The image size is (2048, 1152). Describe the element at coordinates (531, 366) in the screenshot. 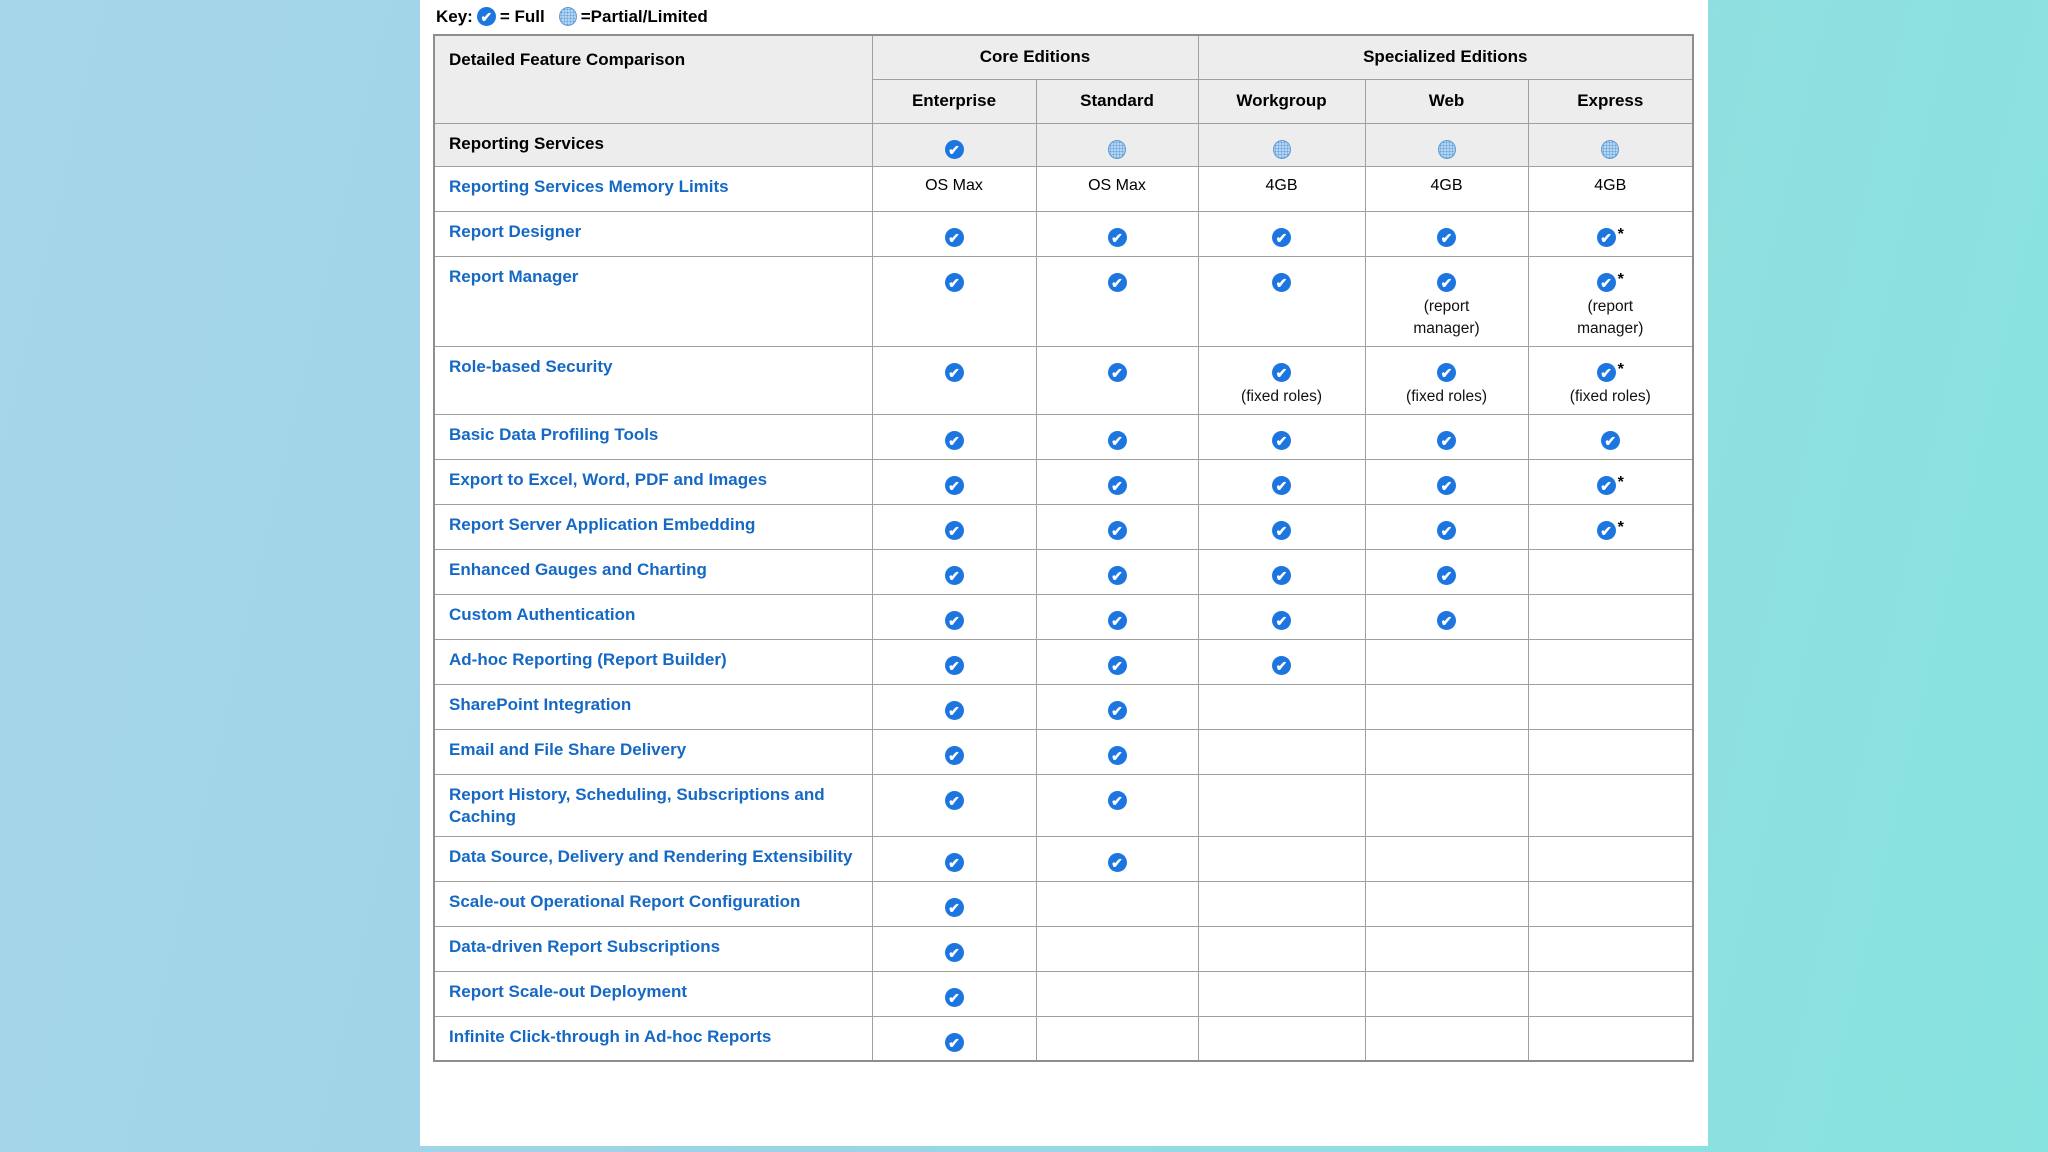

I see `feature-link: Role-based Security` at that location.